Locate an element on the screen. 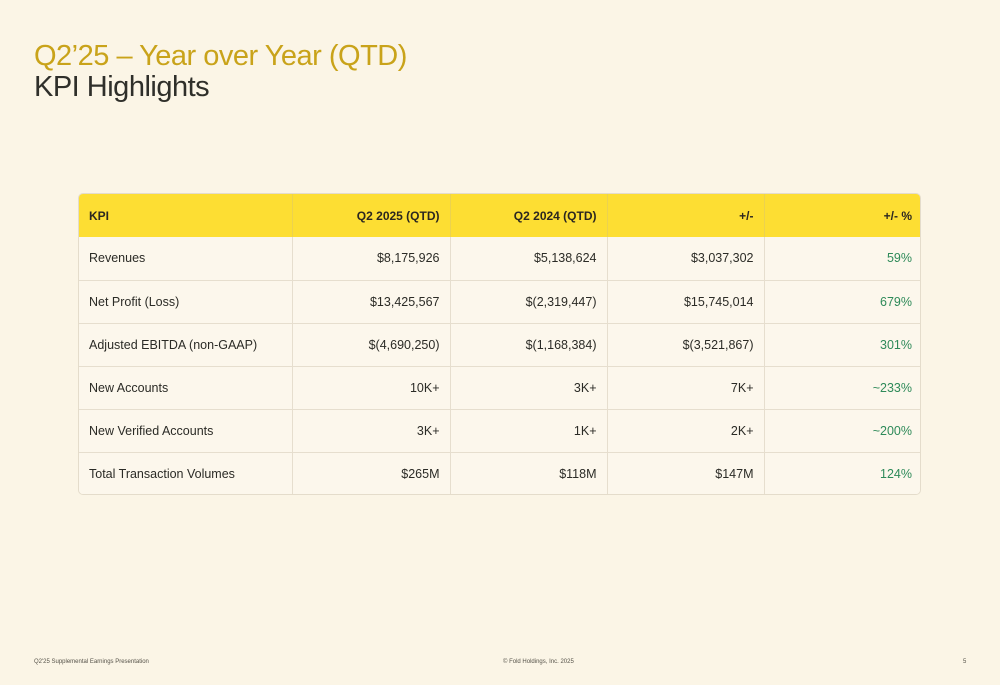 The width and height of the screenshot is (1000, 685). footer-copyright: © Fold Holdings, Inc. 2025 is located at coordinates (538, 662).